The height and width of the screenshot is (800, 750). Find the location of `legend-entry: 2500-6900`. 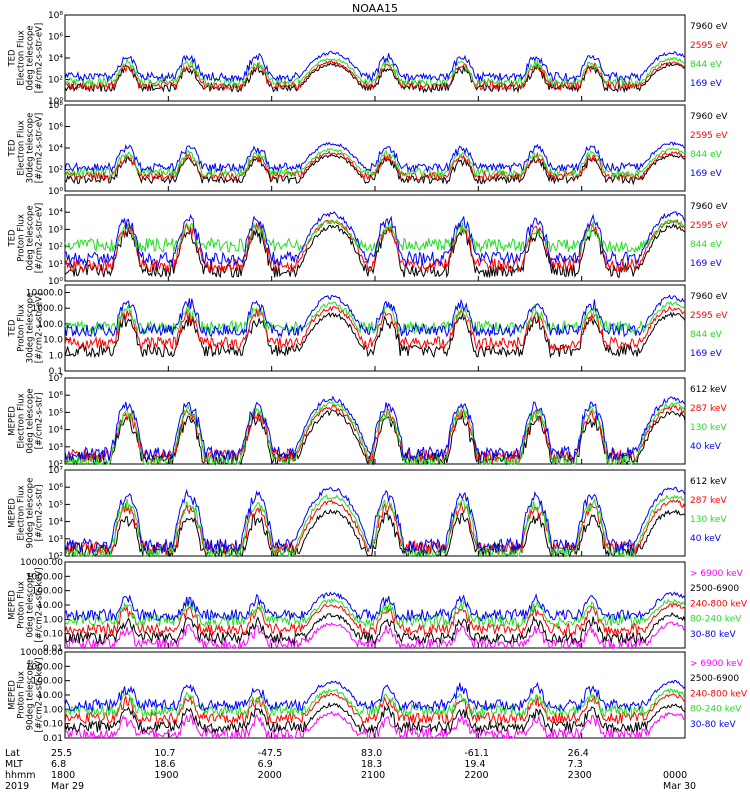

legend-entry: 2500-6900 is located at coordinates (714, 589).